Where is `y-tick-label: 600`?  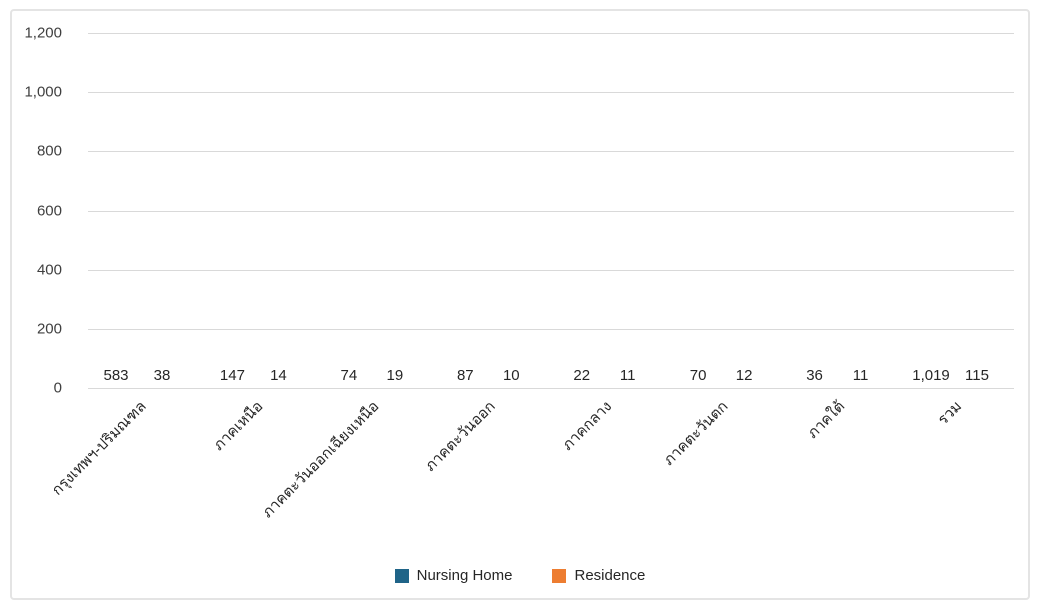
y-tick-label: 600 is located at coordinates (49, 210).